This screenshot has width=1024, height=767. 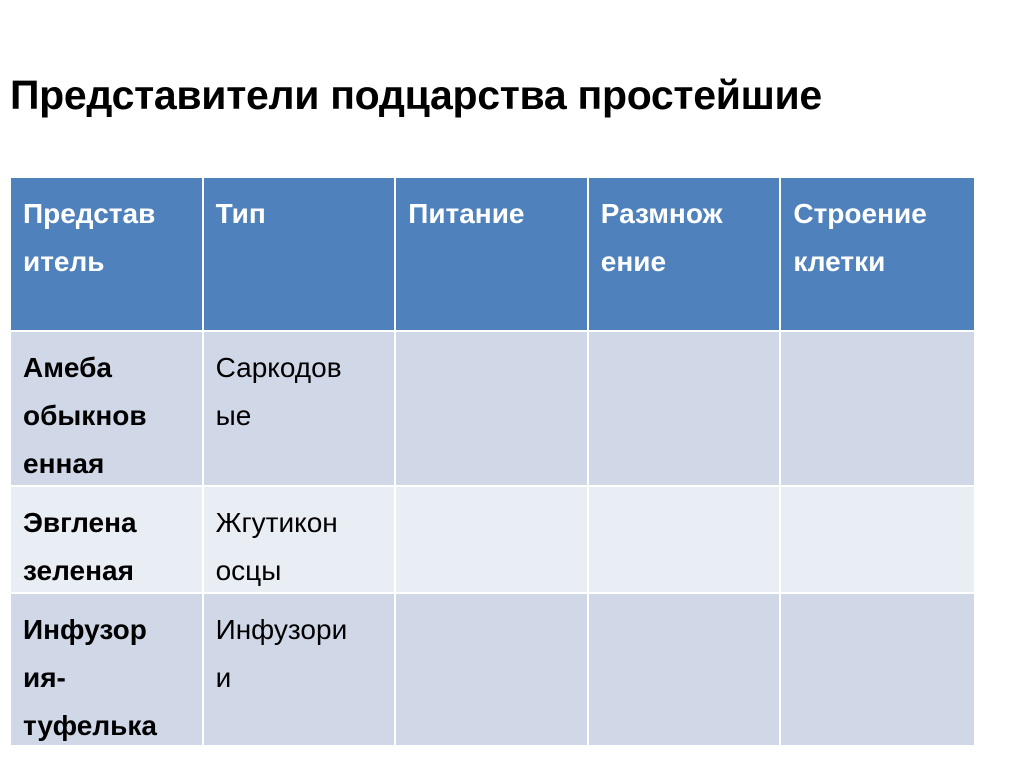 I want to click on cell-text: осцы, so click(x=248, y=570).